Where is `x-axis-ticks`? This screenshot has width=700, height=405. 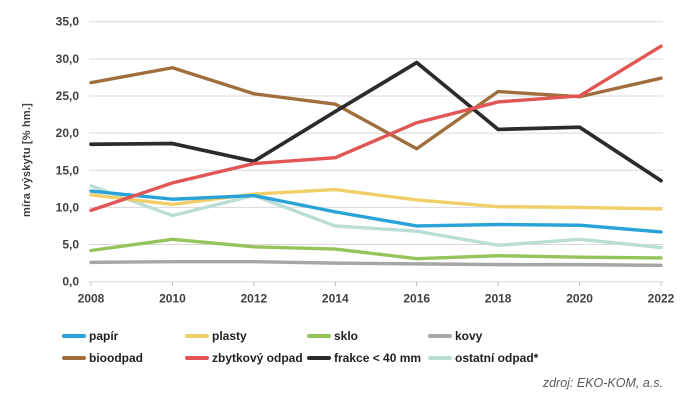
x-axis-ticks is located at coordinates (376, 284).